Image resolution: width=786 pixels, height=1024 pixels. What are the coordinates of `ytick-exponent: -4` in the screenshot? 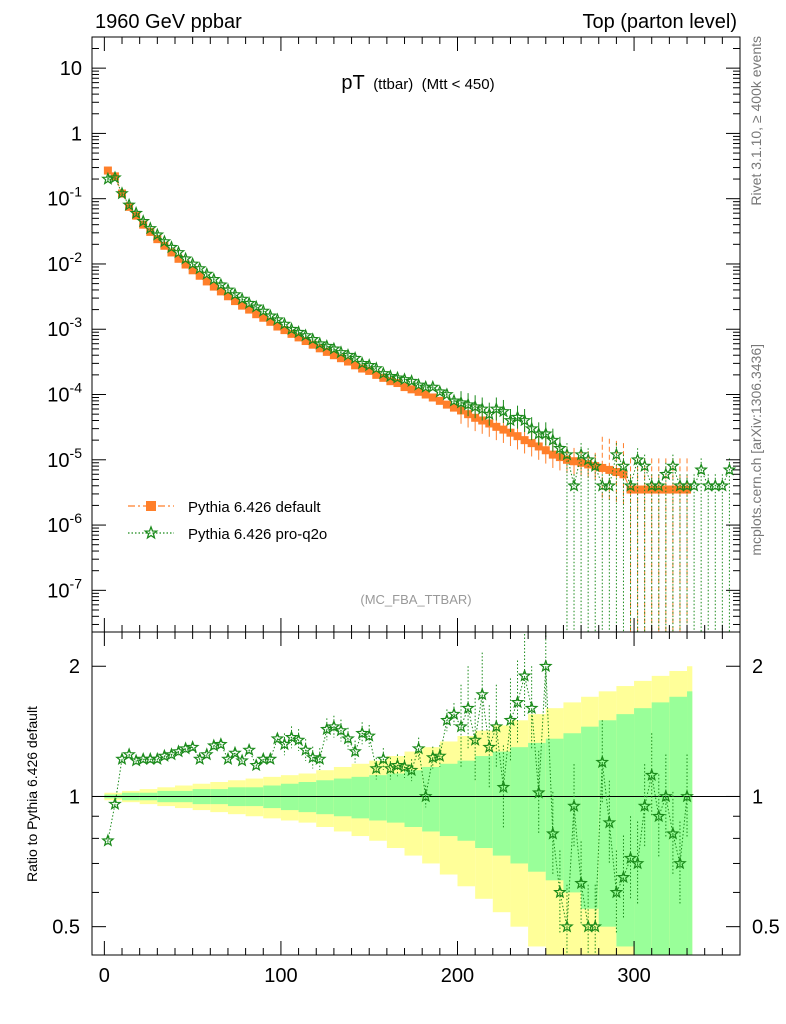 It's located at (76, 388).